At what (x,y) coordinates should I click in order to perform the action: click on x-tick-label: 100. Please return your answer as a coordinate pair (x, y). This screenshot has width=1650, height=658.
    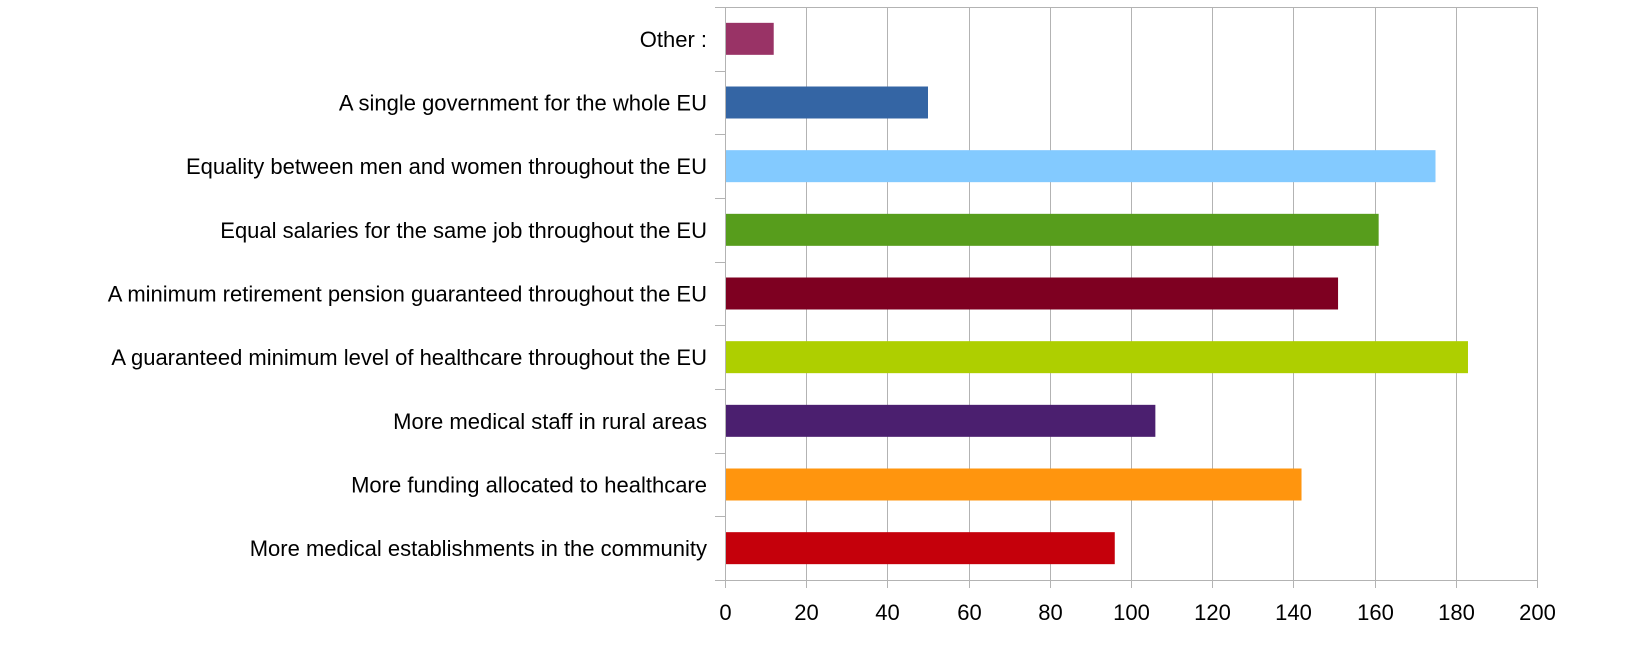
    Looking at the image, I should click on (1131, 612).